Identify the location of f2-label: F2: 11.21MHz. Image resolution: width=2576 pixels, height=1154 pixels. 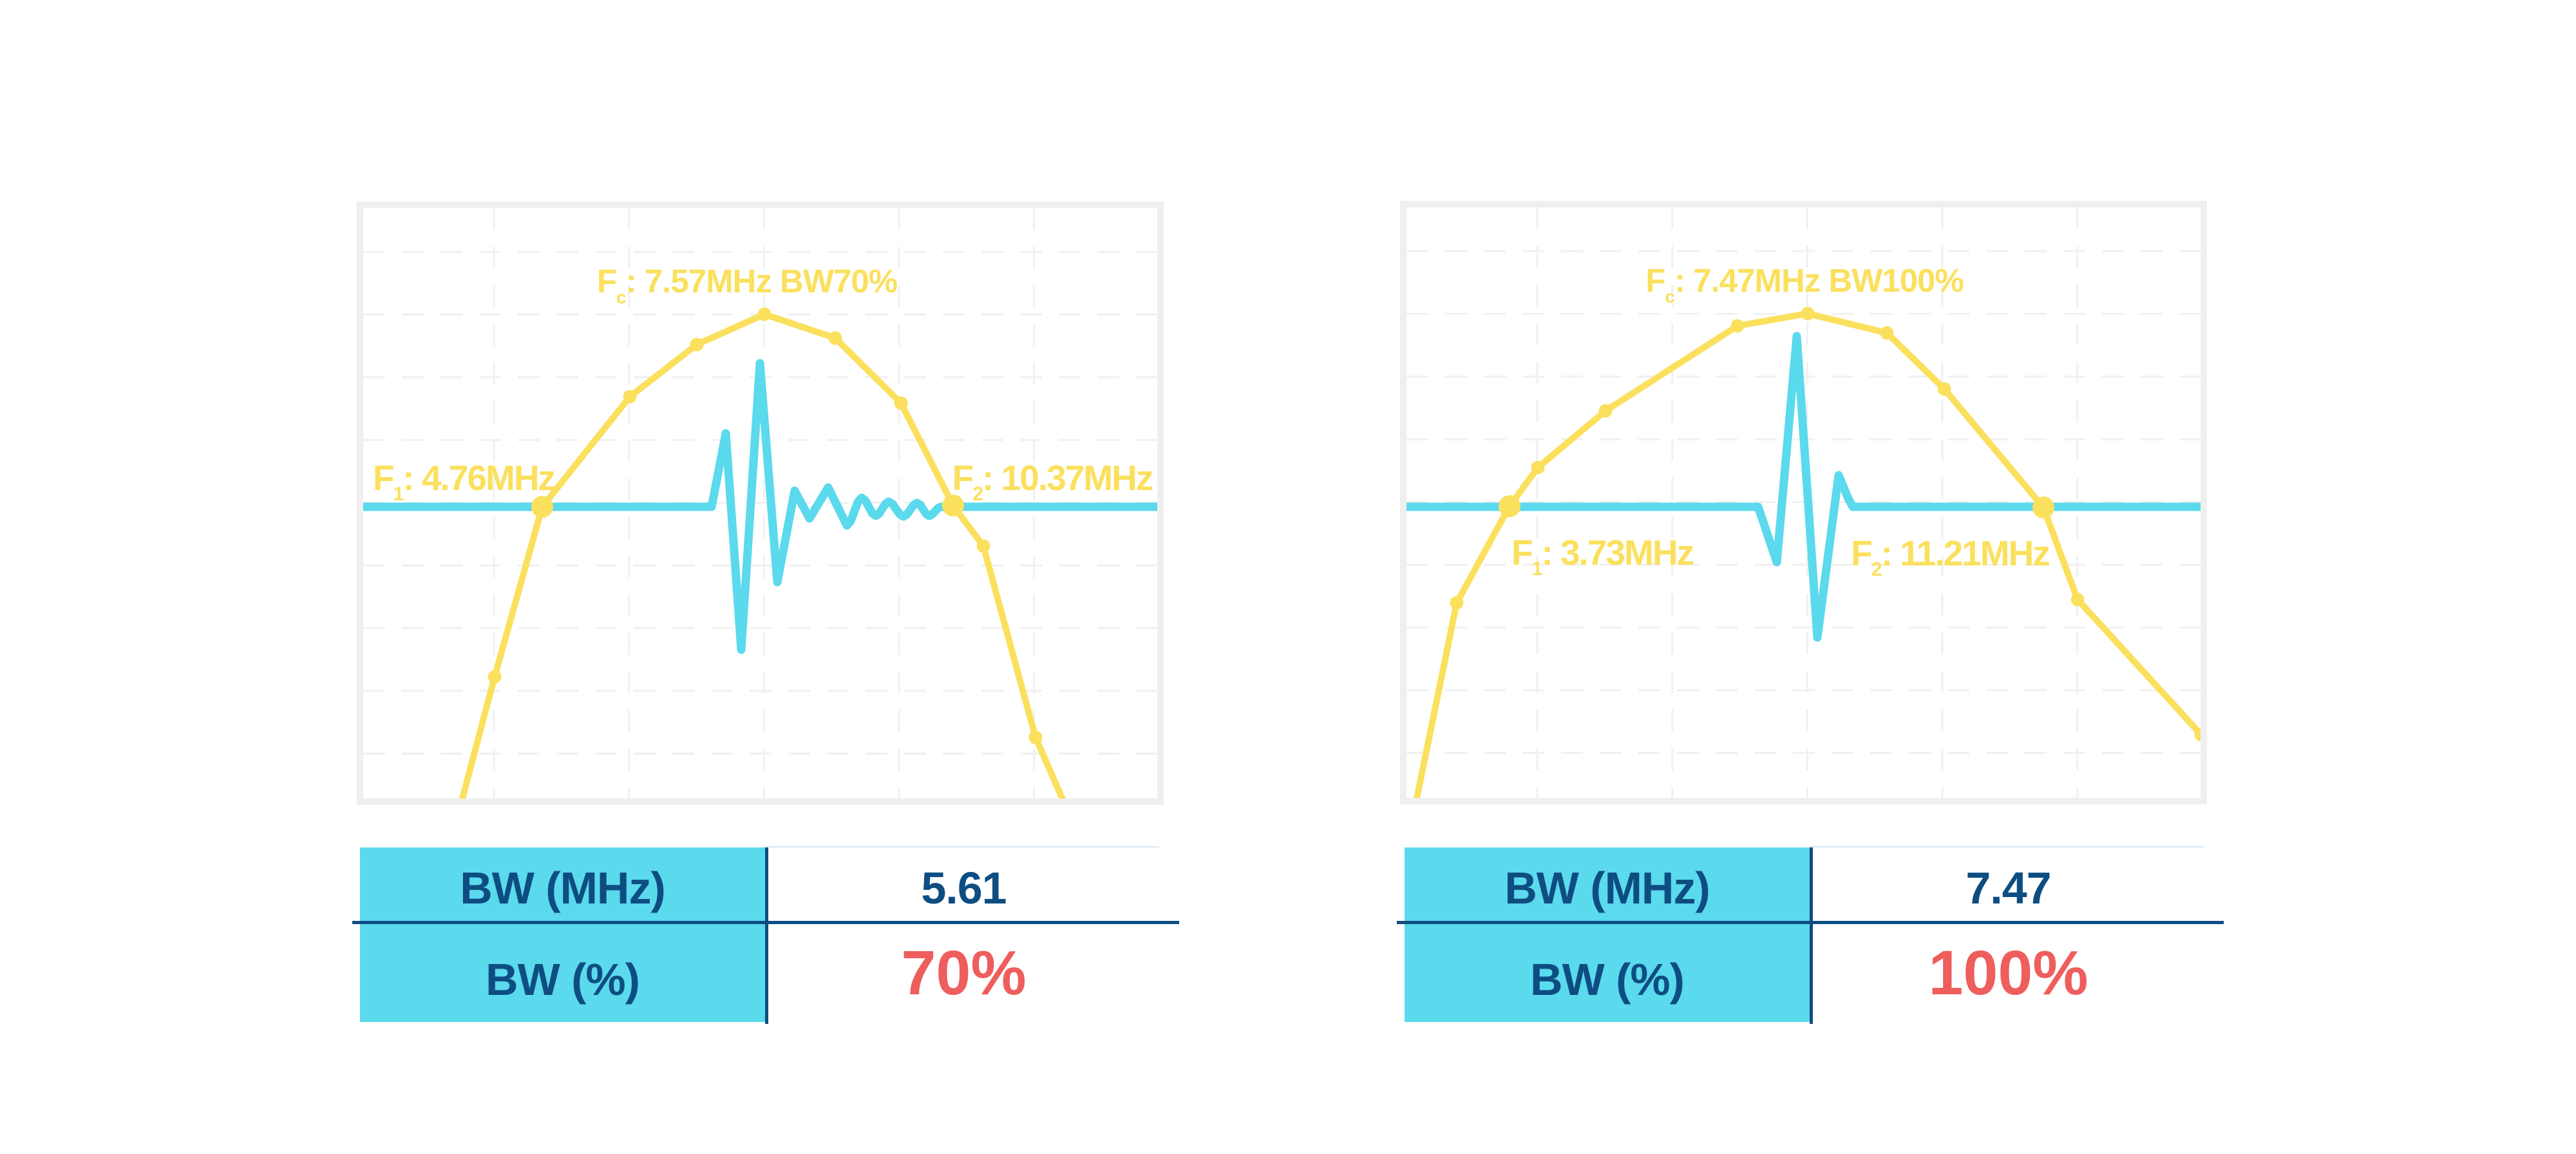
(1950, 556).